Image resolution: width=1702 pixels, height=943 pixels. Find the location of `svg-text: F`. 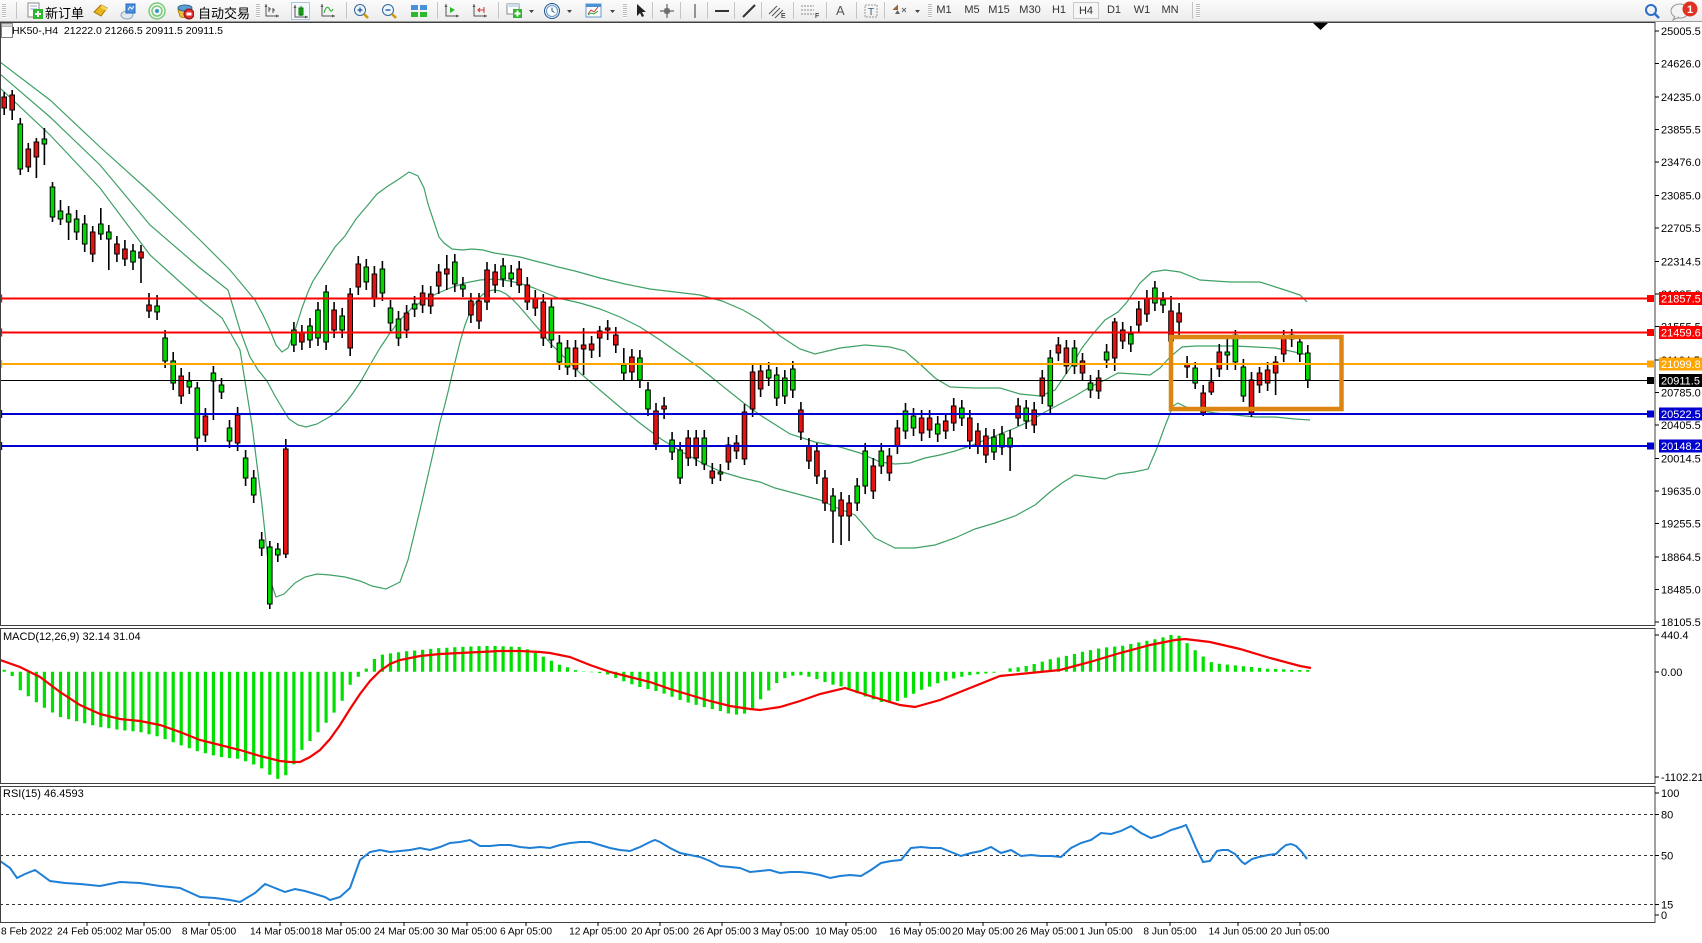

svg-text: F is located at coordinates (817, 16).